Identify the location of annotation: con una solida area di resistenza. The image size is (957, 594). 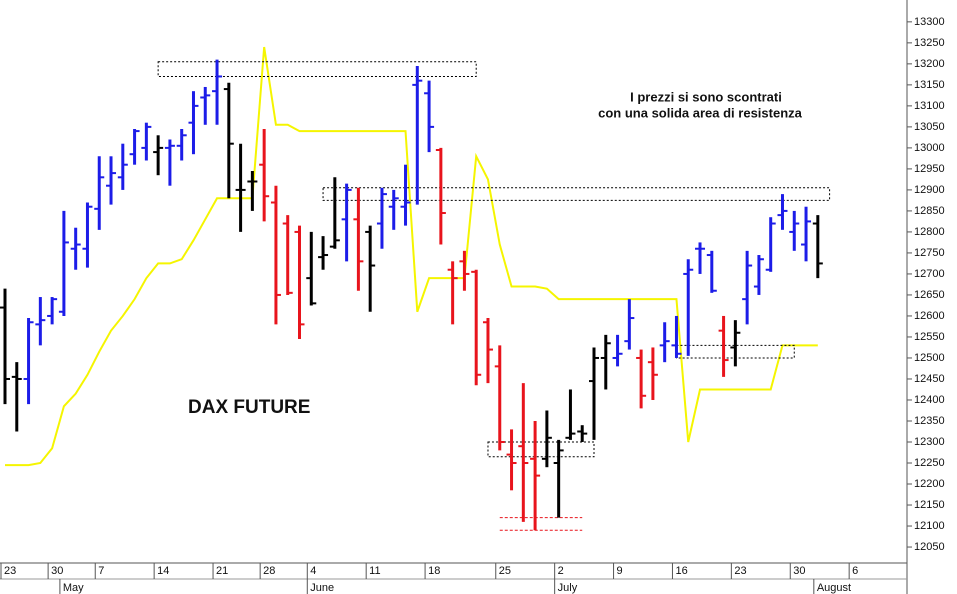
(700, 112).